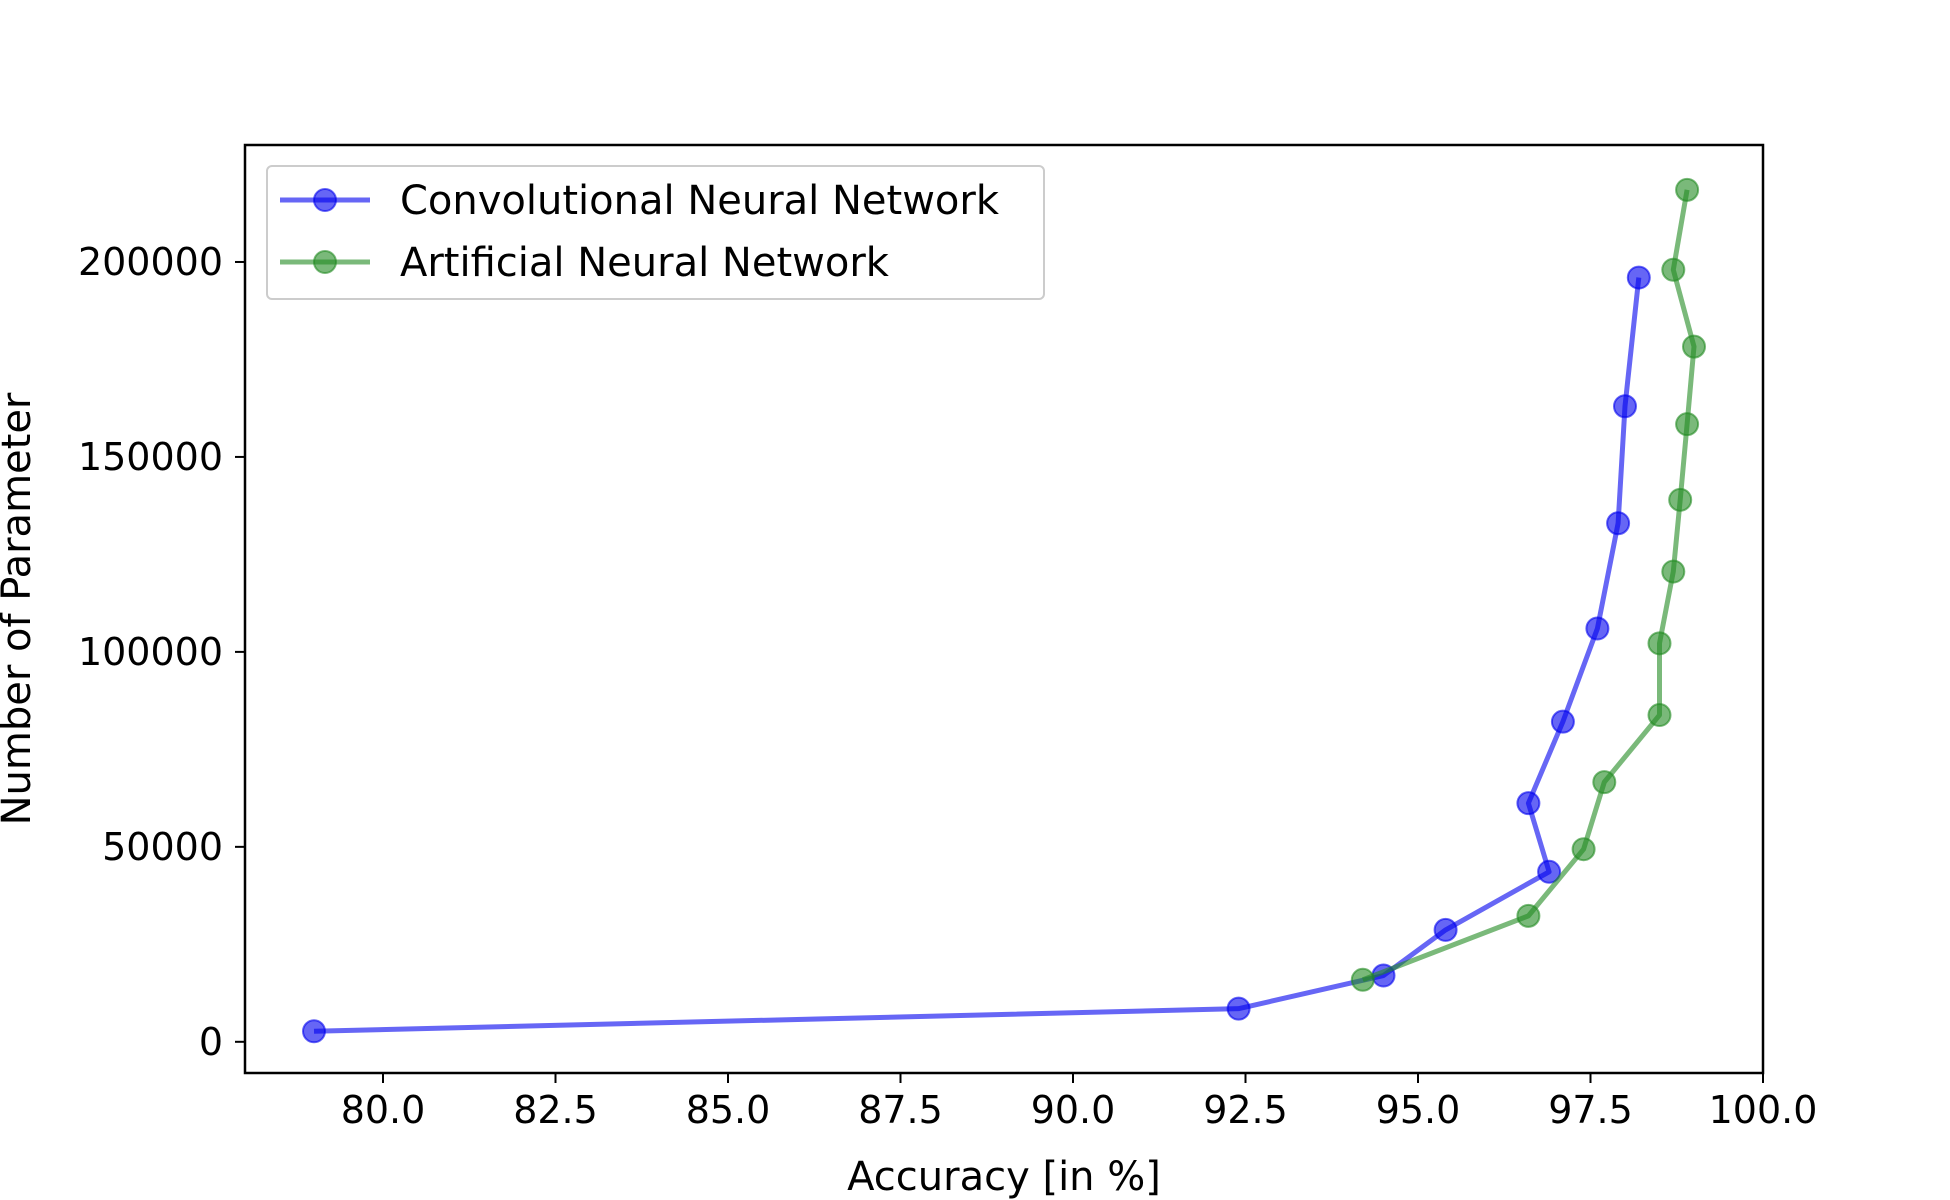 This screenshot has height=1200, width=1950. Describe the element at coordinates (1763, 1110) in the screenshot. I see `x-tick-label: 100.0` at that location.